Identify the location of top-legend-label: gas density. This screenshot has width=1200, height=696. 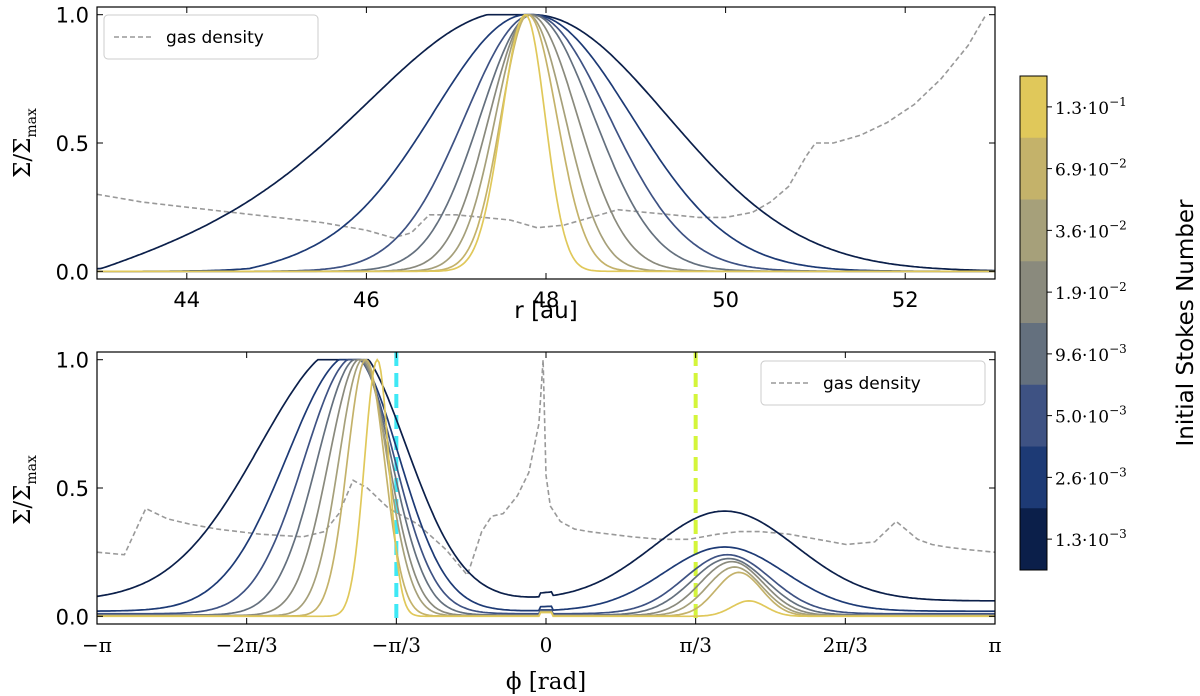
(215, 38).